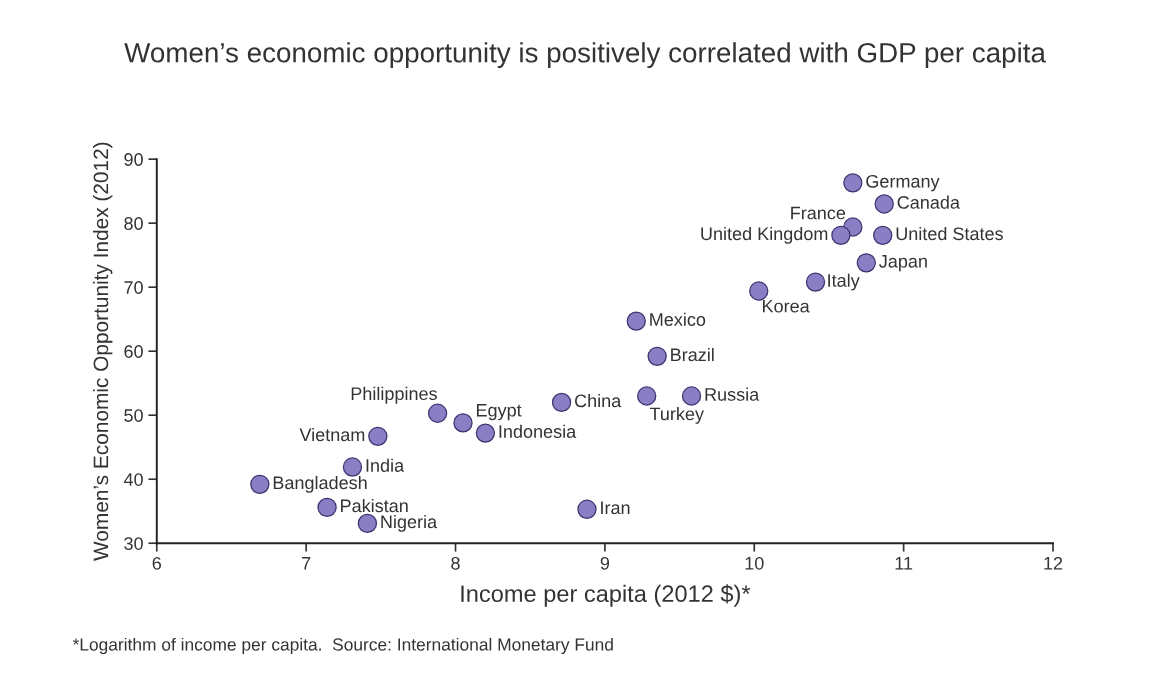 This screenshot has height=692, width=1170. I want to click on x-axis-title: Income per capita (2012 $)*, so click(606, 595).